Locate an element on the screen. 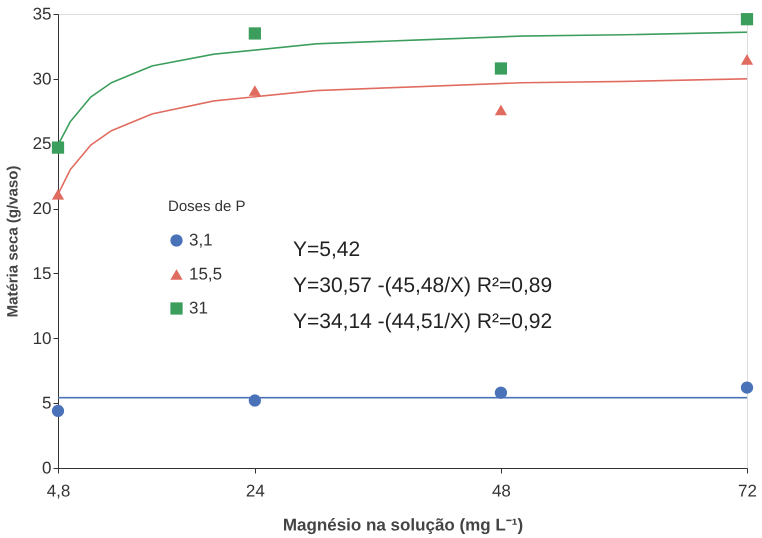 Image resolution: width=762 pixels, height=538 pixels. legend-label: 15,5 is located at coordinates (205, 274).